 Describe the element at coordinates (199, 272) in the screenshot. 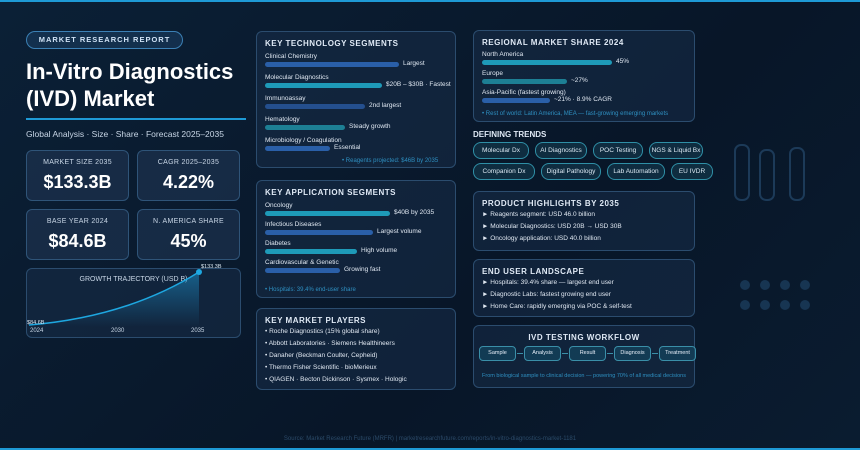

I see `growth-point` at that location.